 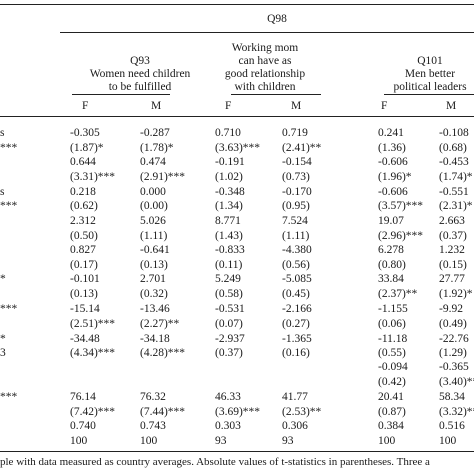 What do you see at coordinates (229, 265) in the screenshot?
I see `table-cell: (0.11)` at bounding box center [229, 265].